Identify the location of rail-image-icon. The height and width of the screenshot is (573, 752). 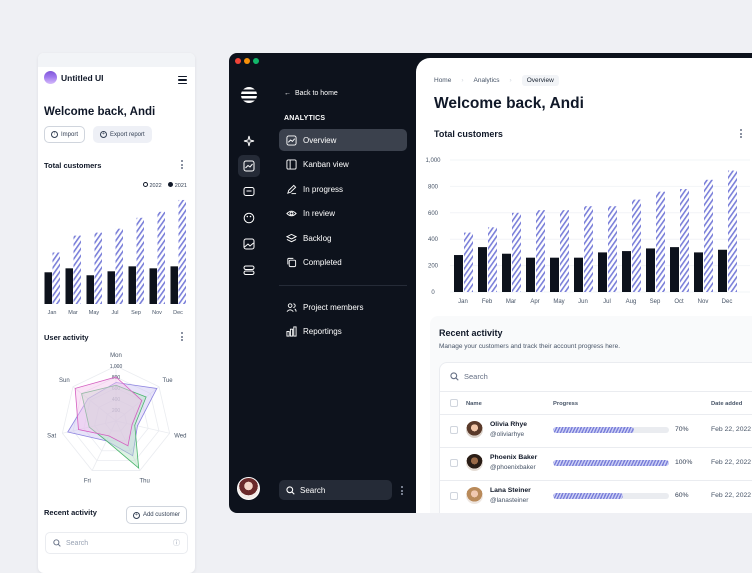
(249, 244).